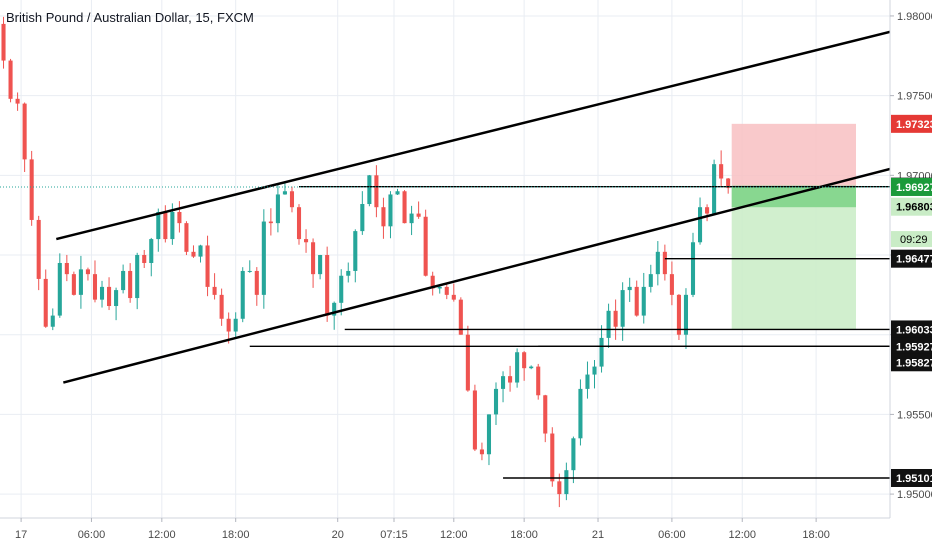  What do you see at coordinates (914, 208) in the screenshot?
I see `position-price-tag: 1.96803` at bounding box center [914, 208].